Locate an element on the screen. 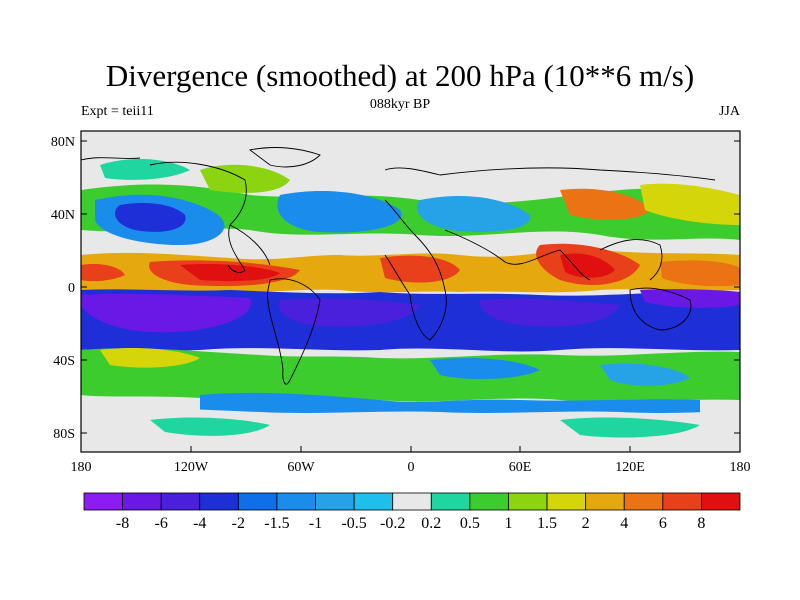  lat-tick-80n: 80N is located at coordinates (63, 142).